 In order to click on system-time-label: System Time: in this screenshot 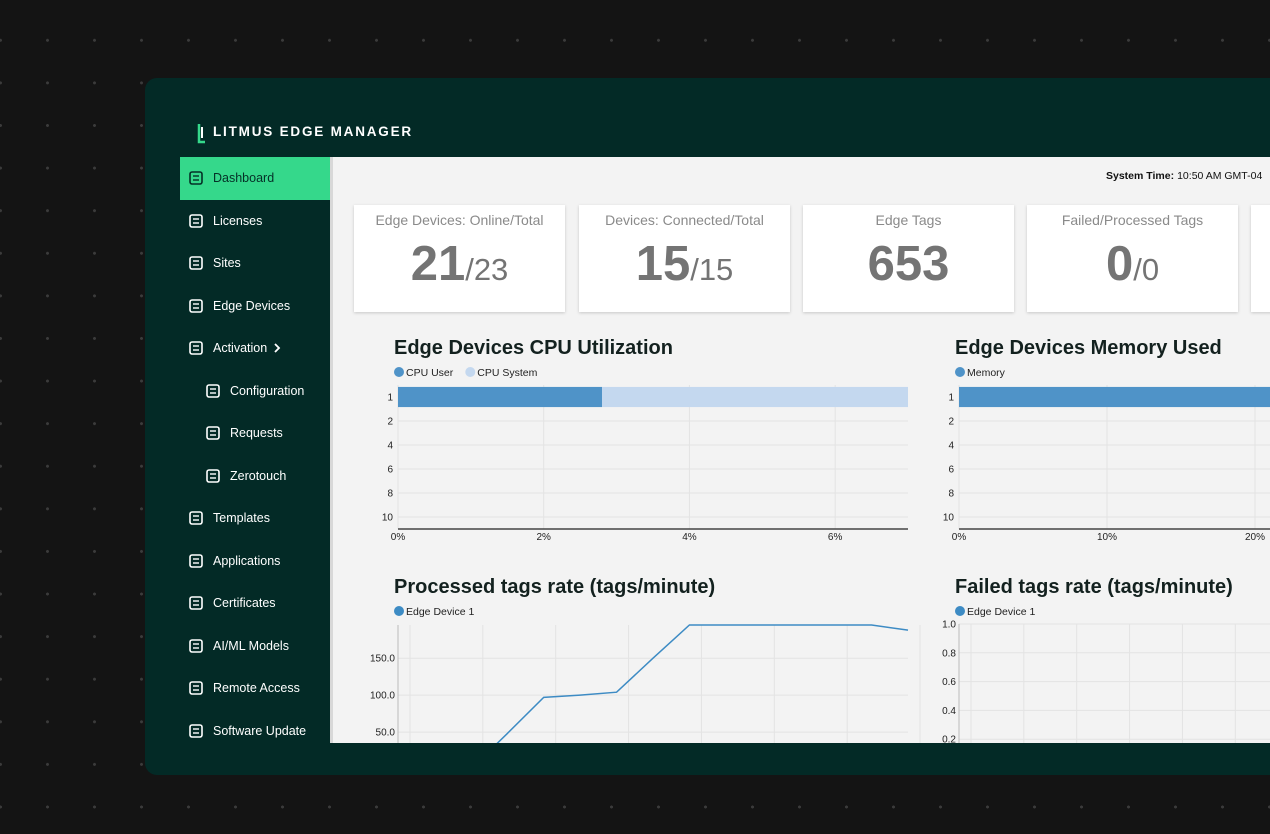, I will do `click(1140, 176)`.